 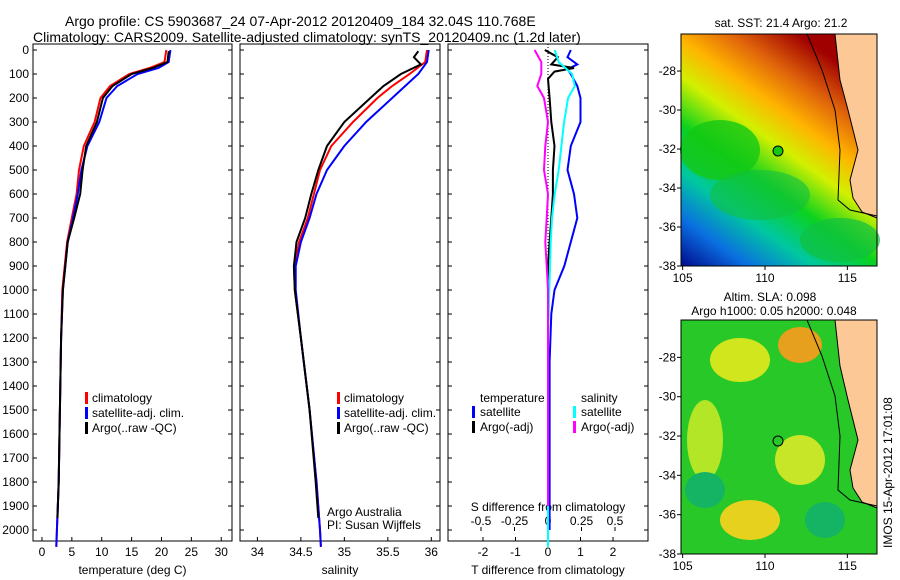 I want to click on x-axis-label: temperature (deg C), so click(x=132, y=570).